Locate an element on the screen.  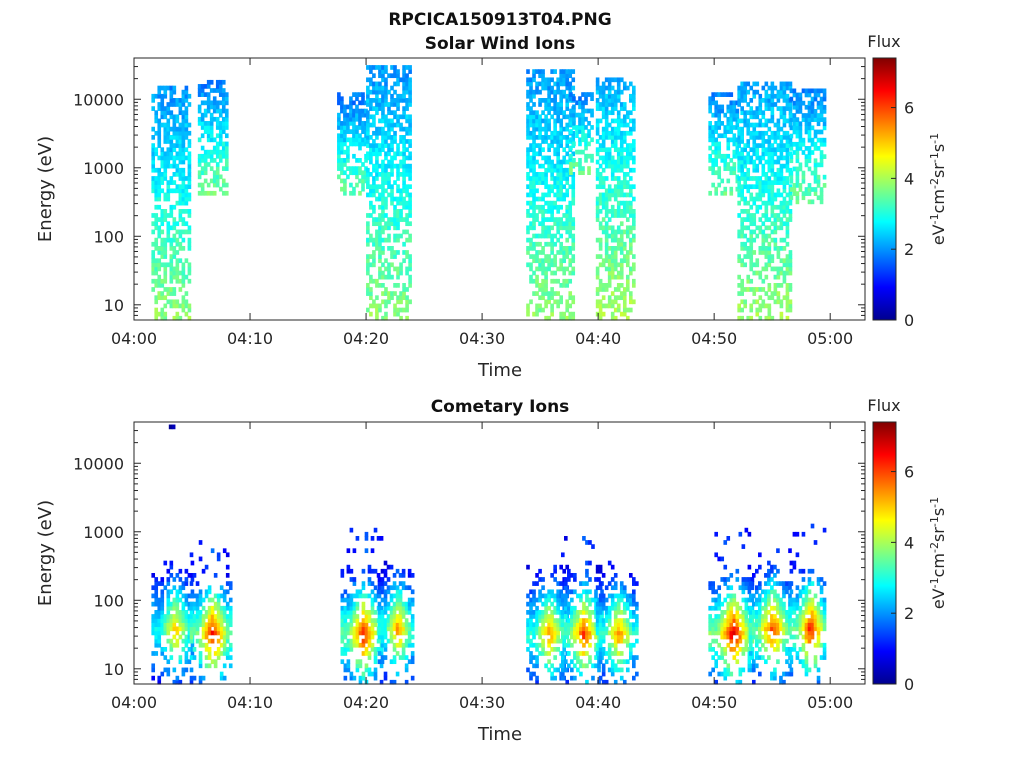
figure-title: RPCICA150913T04.PNG is located at coordinates (499, 20).